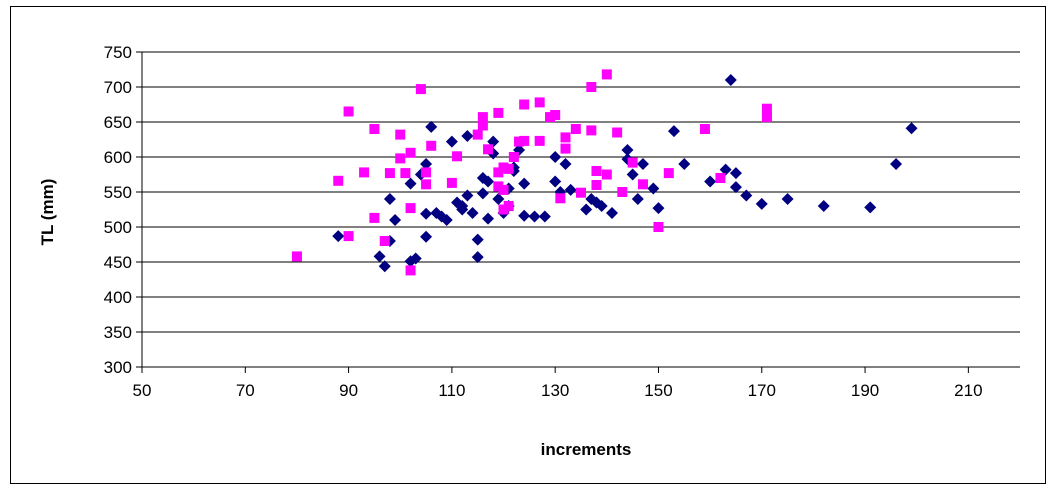 The width and height of the screenshot is (1053, 489). Describe the element at coordinates (118, 227) in the screenshot. I see `y-tick-label-500: 500` at that location.